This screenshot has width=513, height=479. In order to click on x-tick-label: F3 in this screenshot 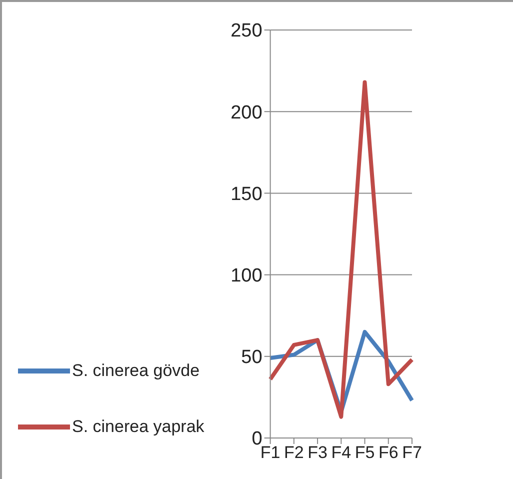, I will do `click(318, 452)`.